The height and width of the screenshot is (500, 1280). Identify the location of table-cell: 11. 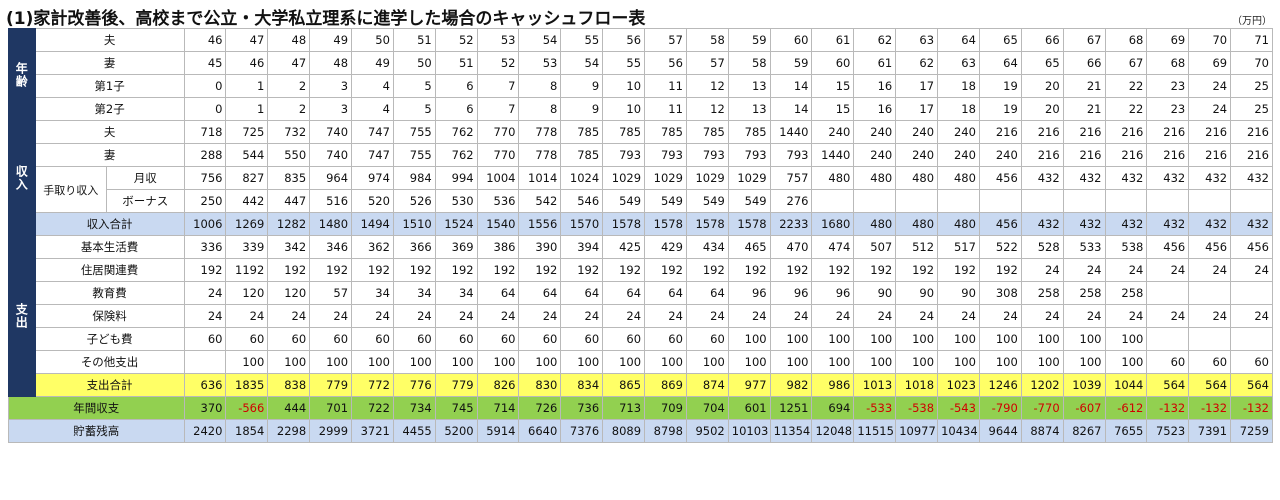
(665, 86).